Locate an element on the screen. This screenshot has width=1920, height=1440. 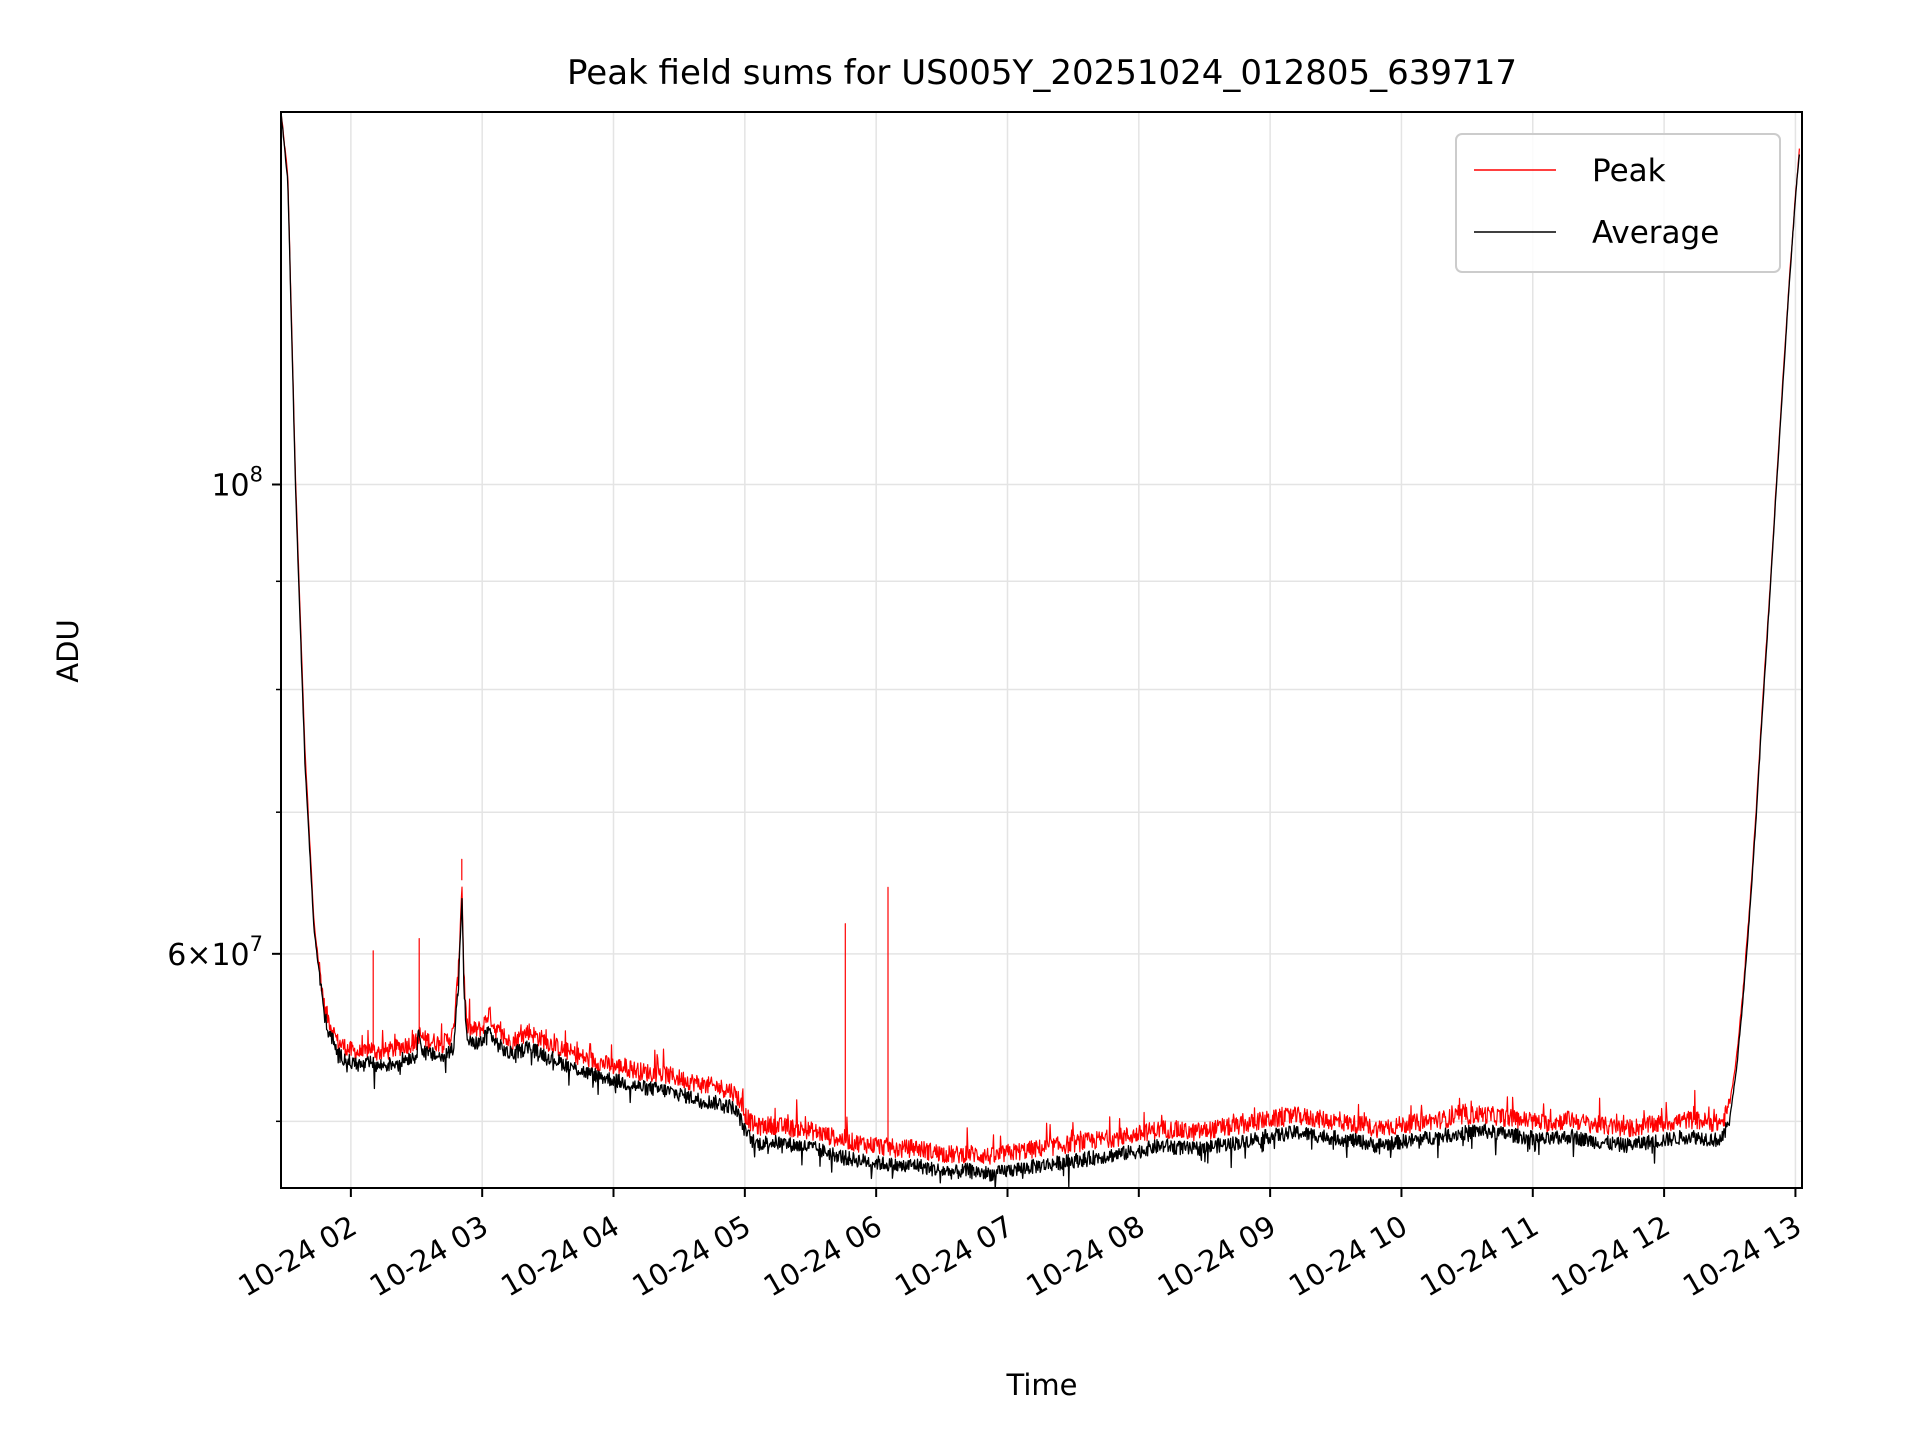
legend-label-peak: Peak is located at coordinates (1629, 171).